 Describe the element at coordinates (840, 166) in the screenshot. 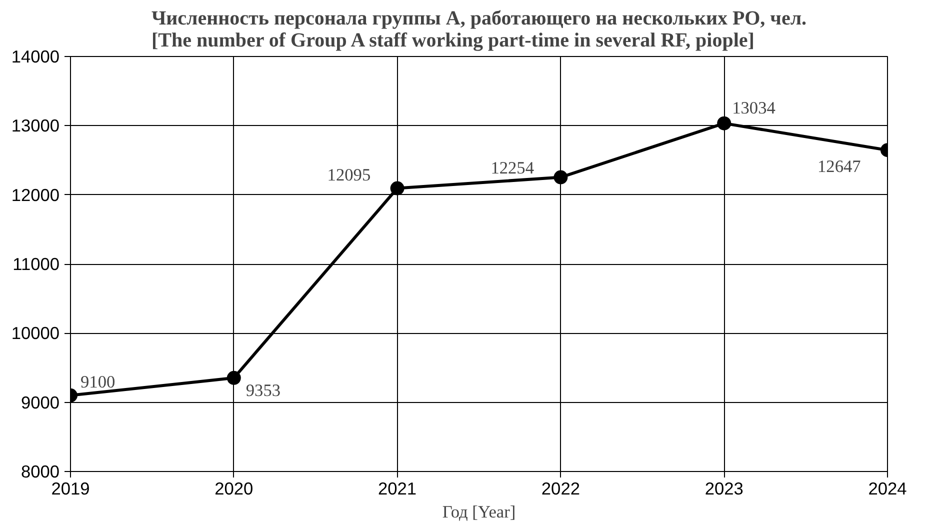

I see `data-label: 12647` at that location.